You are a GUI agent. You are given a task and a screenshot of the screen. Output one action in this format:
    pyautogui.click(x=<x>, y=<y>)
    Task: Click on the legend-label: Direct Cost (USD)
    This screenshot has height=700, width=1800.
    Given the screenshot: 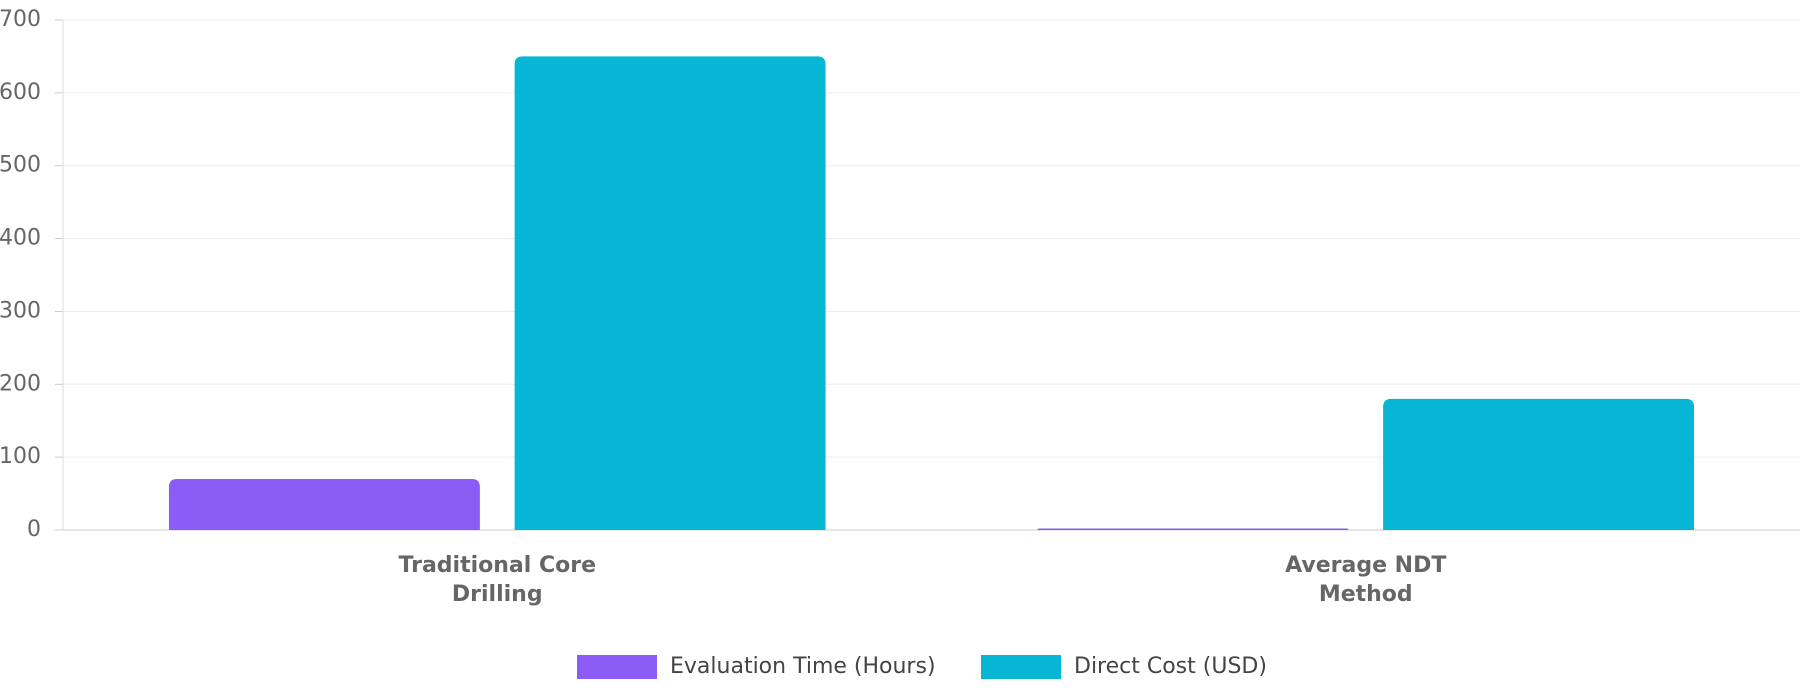 What is the action you would take?
    pyautogui.click(x=1170, y=666)
    